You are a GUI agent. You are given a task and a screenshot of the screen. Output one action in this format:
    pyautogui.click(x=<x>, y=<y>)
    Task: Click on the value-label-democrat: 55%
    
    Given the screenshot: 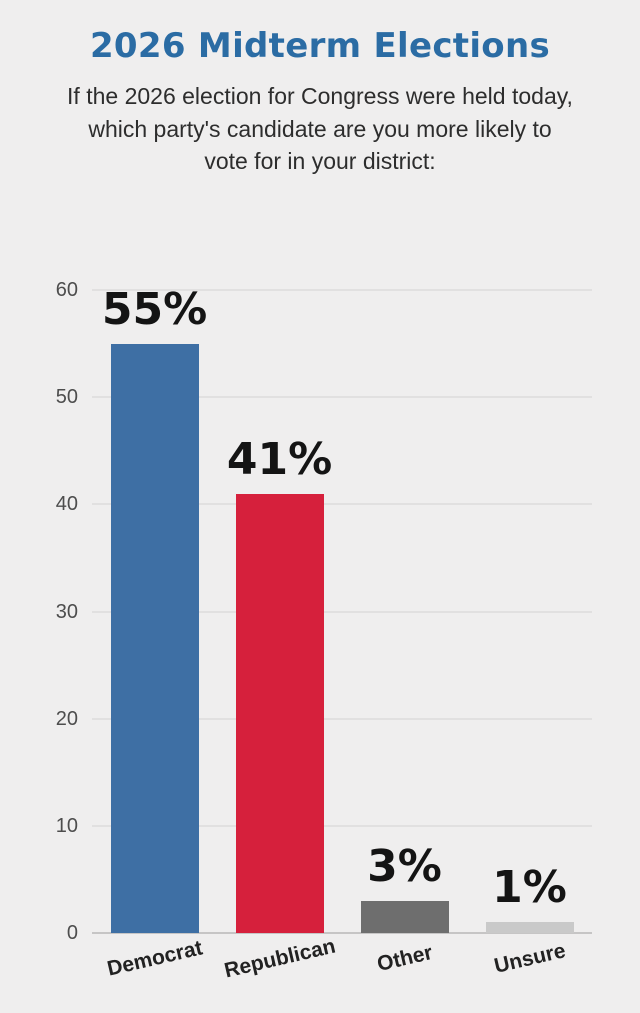 What is the action you would take?
    pyautogui.click(x=154, y=309)
    